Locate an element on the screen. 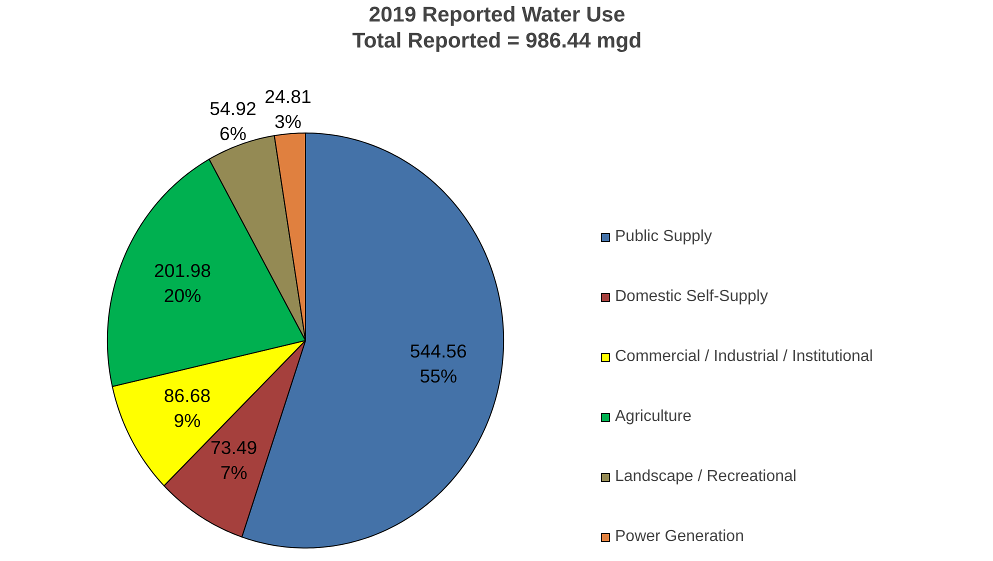  data-label: 24.81 3% is located at coordinates (288, 109).